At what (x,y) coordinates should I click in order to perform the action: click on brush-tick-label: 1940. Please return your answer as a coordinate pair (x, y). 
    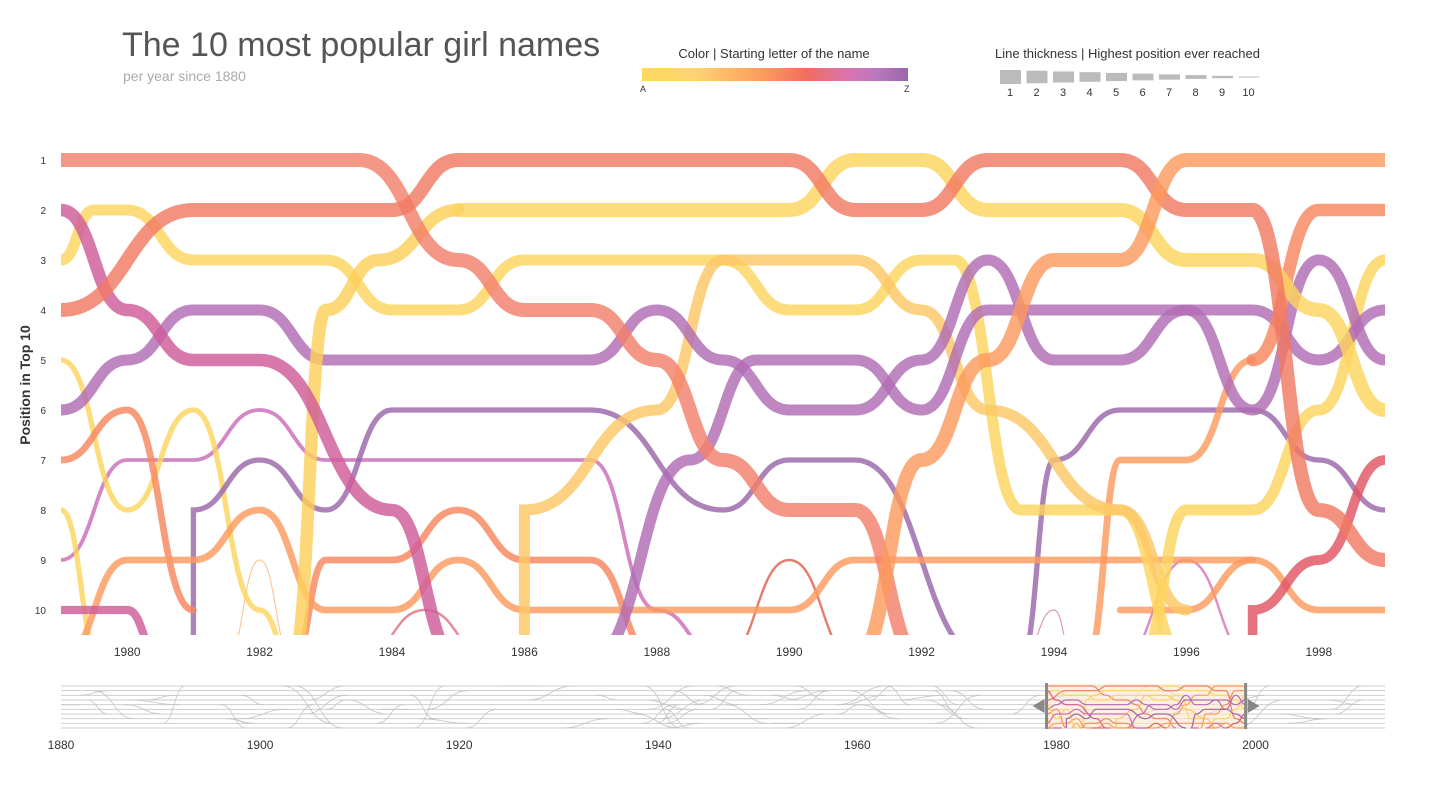
    Looking at the image, I should click on (658, 745).